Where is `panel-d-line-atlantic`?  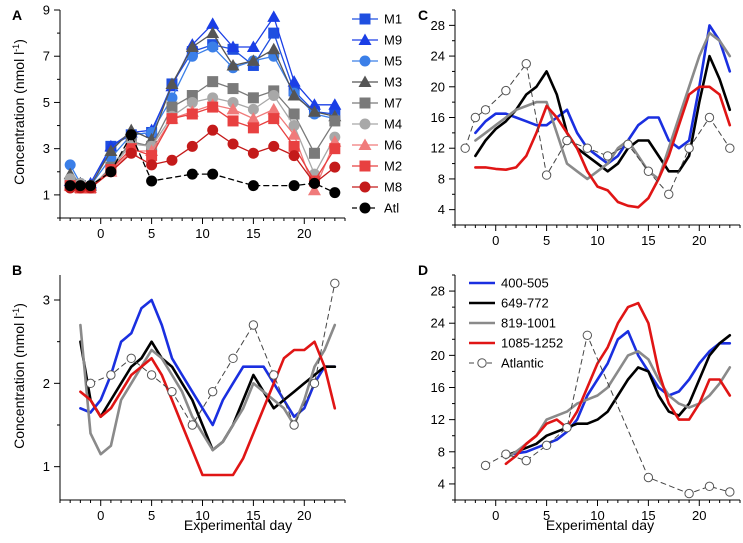 panel-d-line-atlantic is located at coordinates (608, 414).